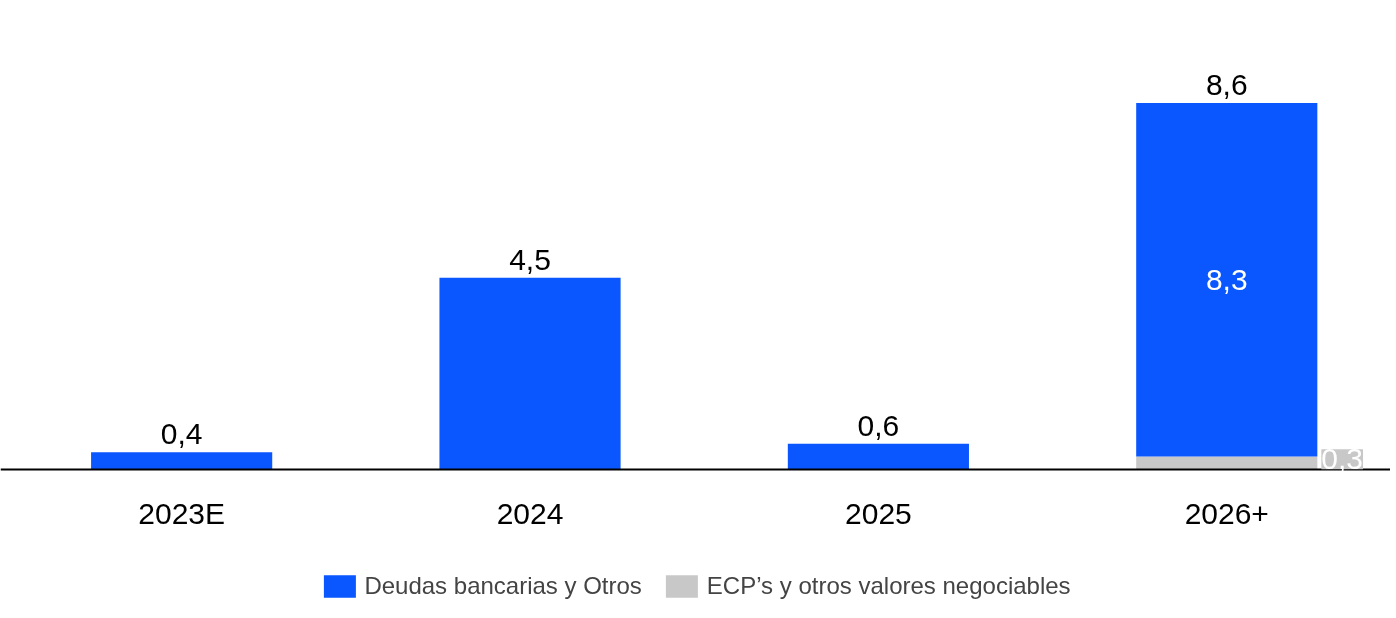 The image size is (1396, 618). What do you see at coordinates (1226, 85) in the screenshot?
I see `total-label: 8,6` at bounding box center [1226, 85].